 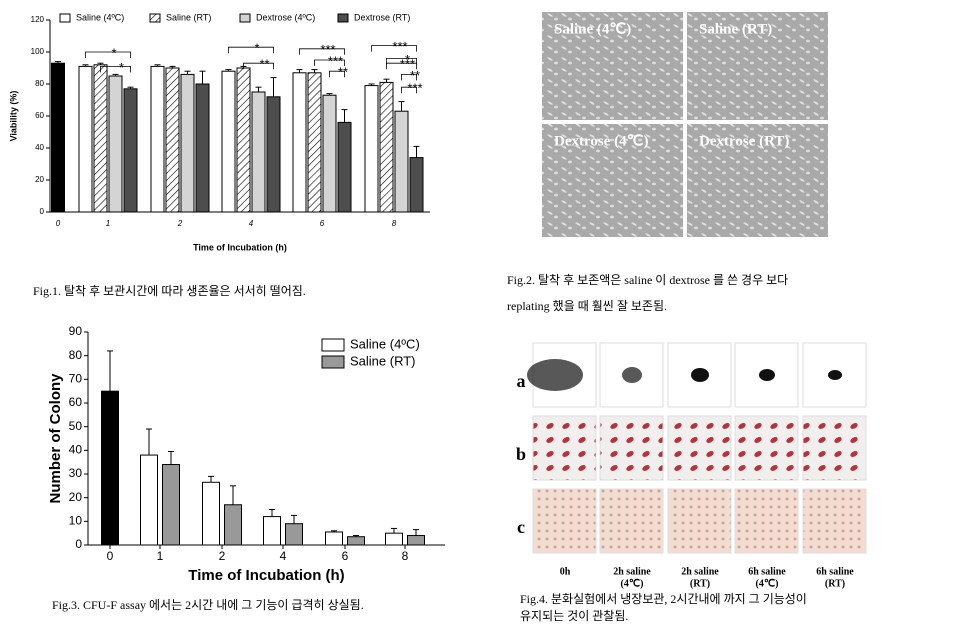 What do you see at coordinates (76, 521) in the screenshot?
I see `y-tick-label: 10` at bounding box center [76, 521].